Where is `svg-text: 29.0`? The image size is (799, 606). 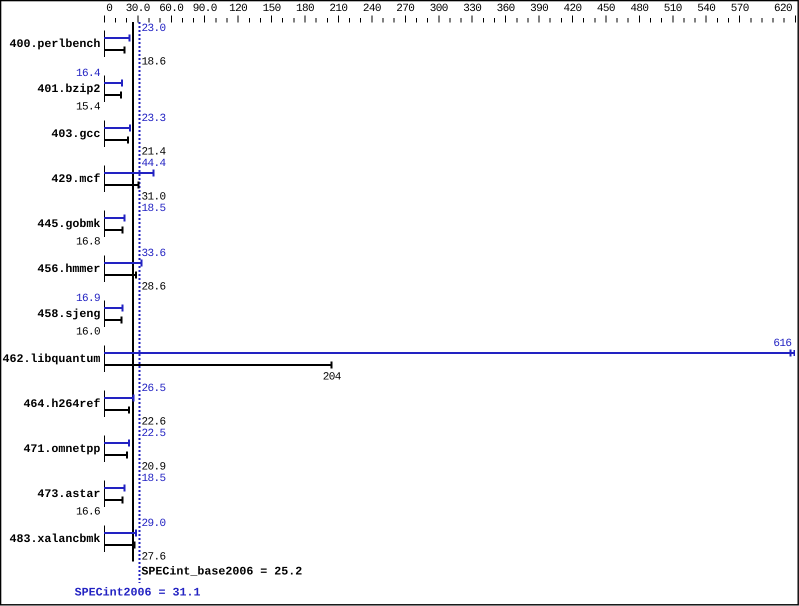 svg-text: 29.0 is located at coordinates (154, 524).